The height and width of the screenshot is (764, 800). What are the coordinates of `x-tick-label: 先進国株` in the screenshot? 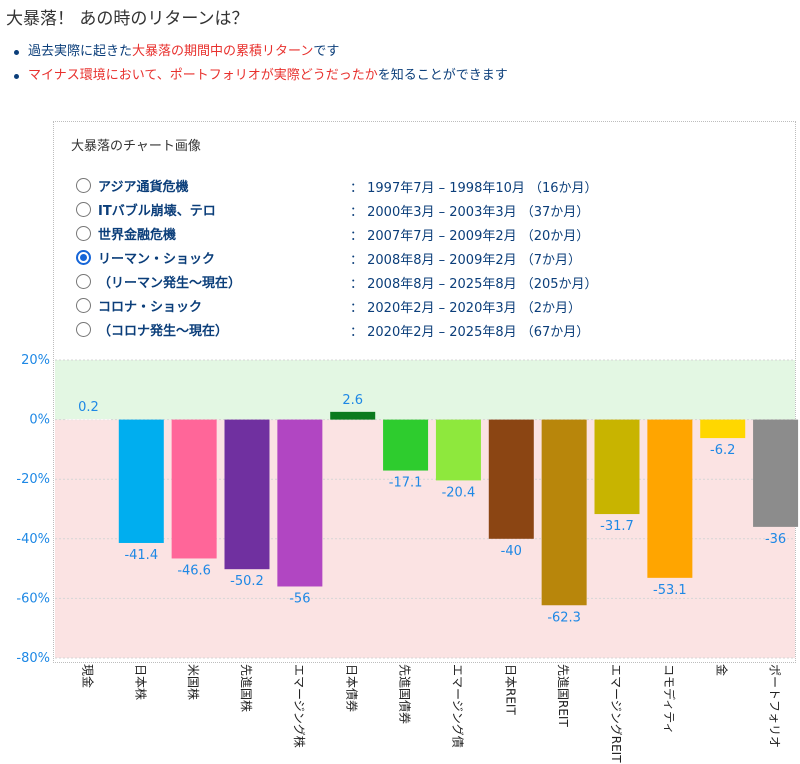 It's located at (246, 688).